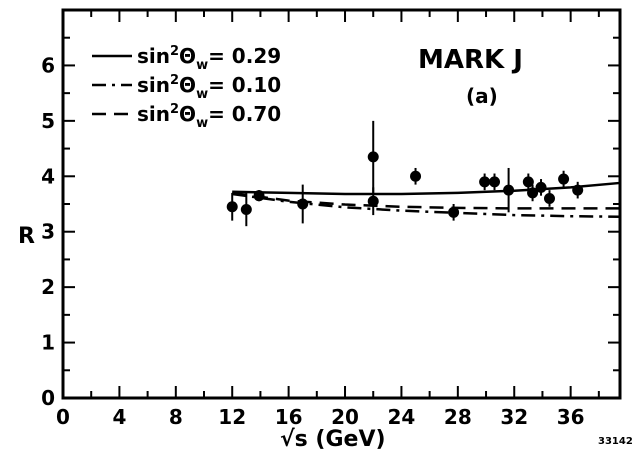 Image resolution: width=636 pixels, height=456 pixels. What do you see at coordinates (209, 116) in the screenshot?
I see `legend-entry-3: sin2Θw= 0.70` at bounding box center [209, 116].